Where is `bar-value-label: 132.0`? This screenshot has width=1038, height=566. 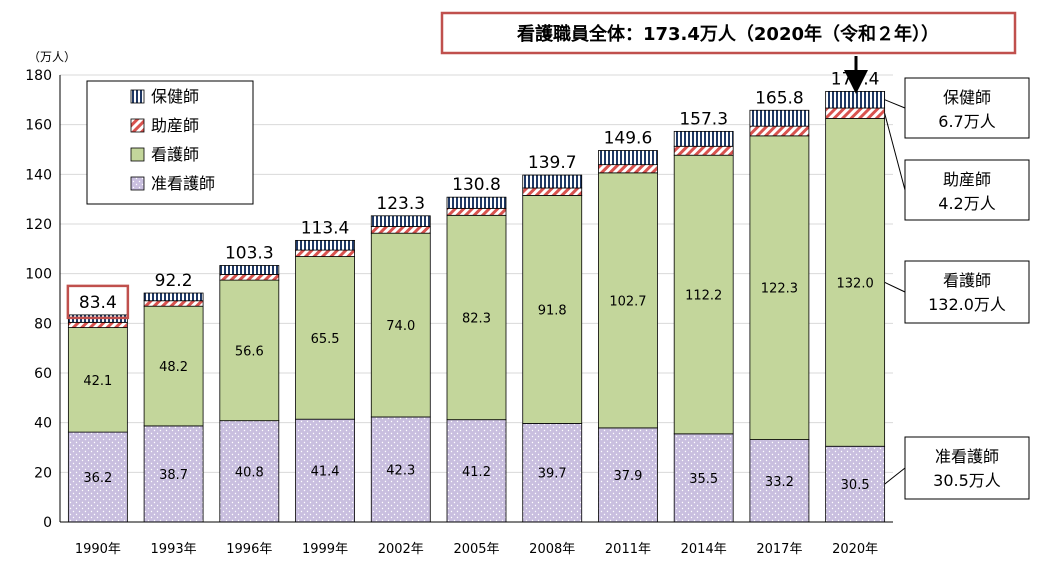 bar-value-label: 132.0 is located at coordinates (855, 283).